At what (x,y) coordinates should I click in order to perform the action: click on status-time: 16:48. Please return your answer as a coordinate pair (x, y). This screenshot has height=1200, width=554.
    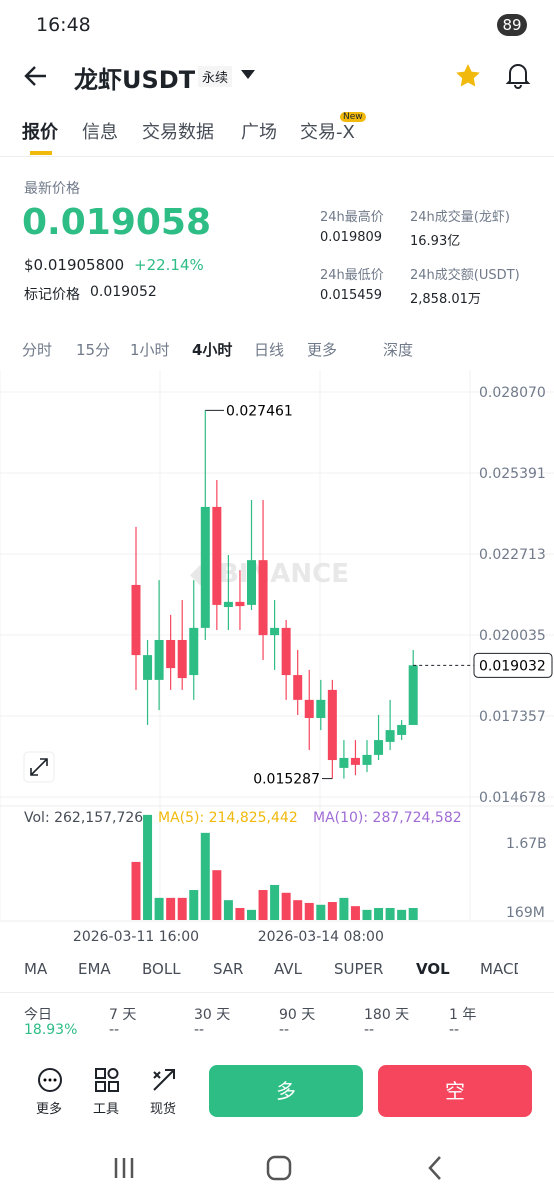
    Looking at the image, I should click on (63, 25).